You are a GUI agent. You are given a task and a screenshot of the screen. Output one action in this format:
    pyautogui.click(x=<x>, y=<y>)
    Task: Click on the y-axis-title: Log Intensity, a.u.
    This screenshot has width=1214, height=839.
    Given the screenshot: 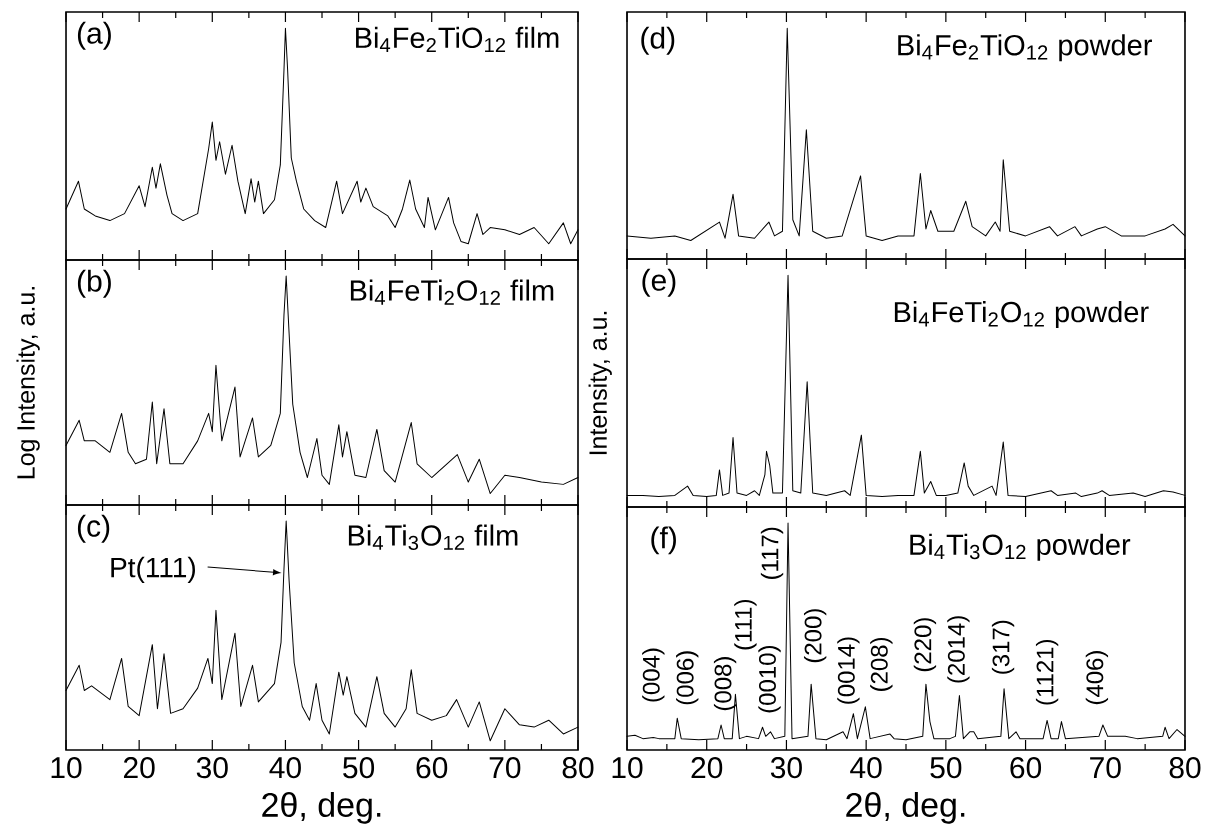 What is the action you would take?
    pyautogui.click(x=28, y=383)
    